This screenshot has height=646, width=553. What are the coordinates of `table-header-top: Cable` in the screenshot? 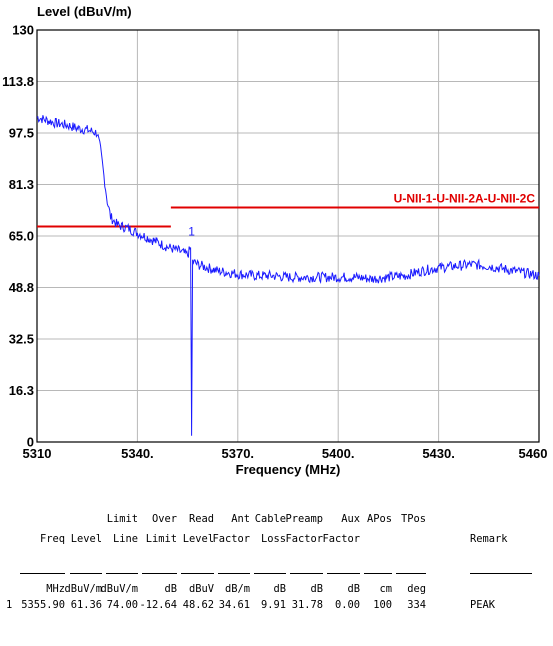 It's located at (270, 519).